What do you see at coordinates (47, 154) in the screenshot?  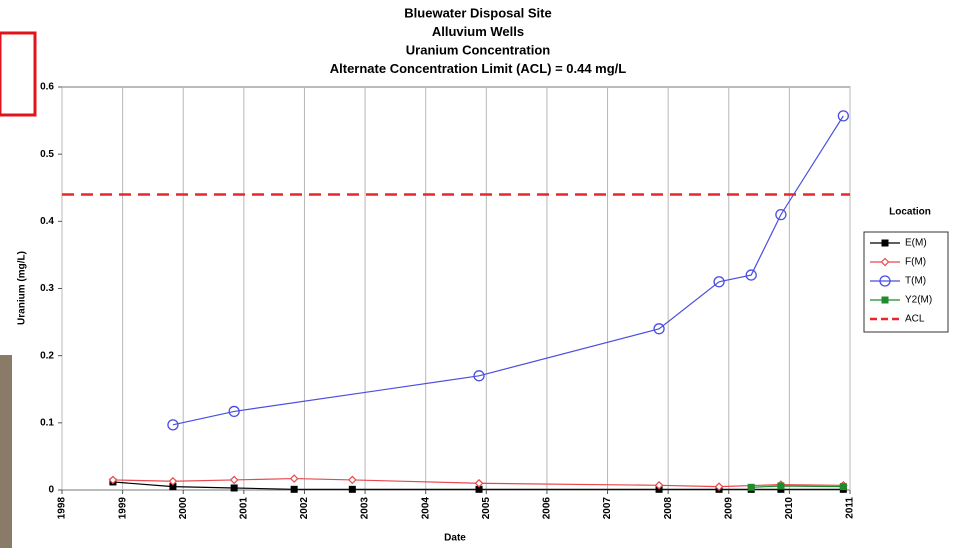 I see `y-tick-label: 0.5` at bounding box center [47, 154].